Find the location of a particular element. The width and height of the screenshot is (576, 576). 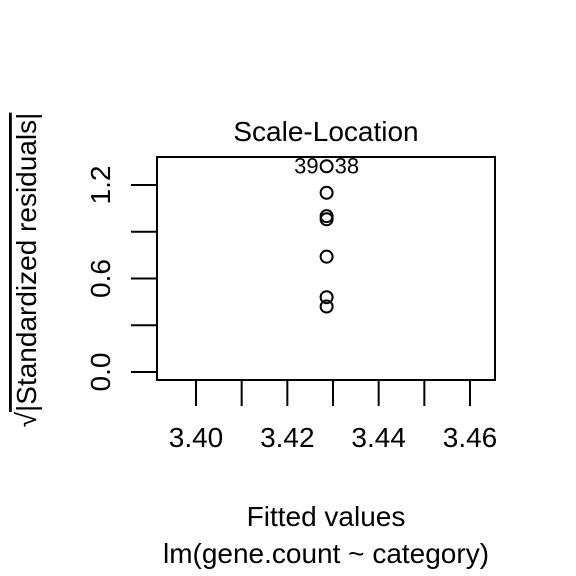

y-tick-label-1: 0.6 is located at coordinates (100, 278).